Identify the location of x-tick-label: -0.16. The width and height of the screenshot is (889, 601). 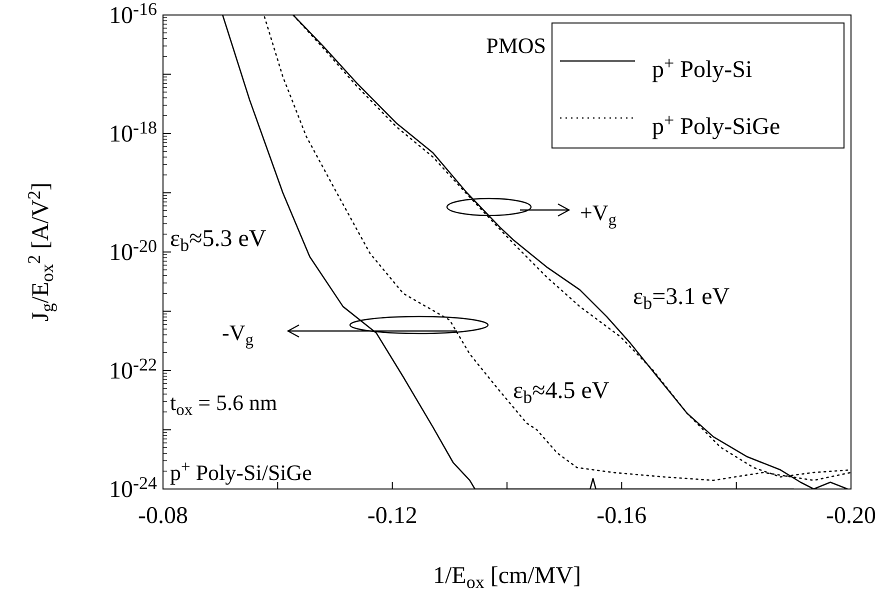
(621, 516).